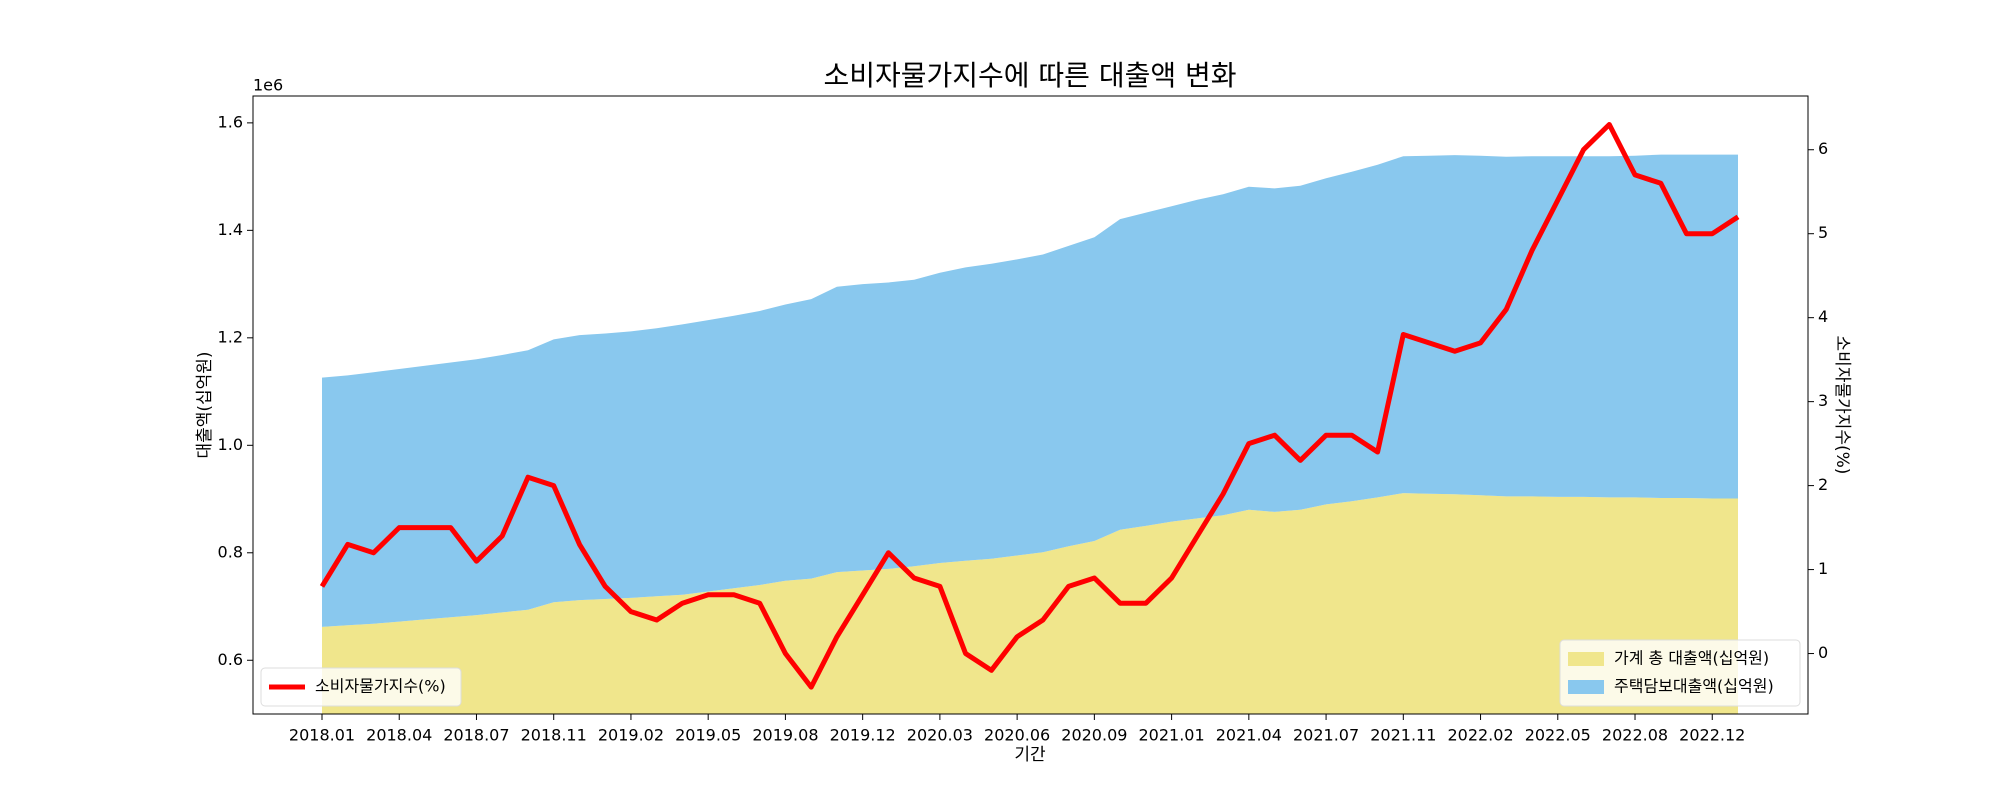  What do you see at coordinates (1712, 735) in the screenshot?
I see `x-tick-label: 2022.12` at bounding box center [1712, 735].